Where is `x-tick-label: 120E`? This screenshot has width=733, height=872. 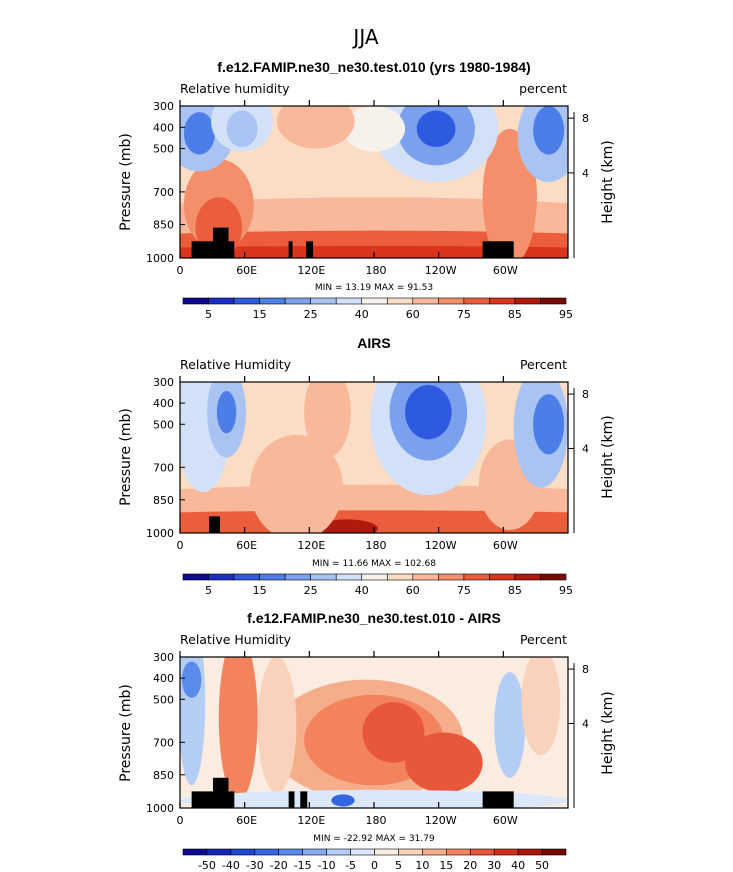
x-tick-label: 120E is located at coordinates (311, 270).